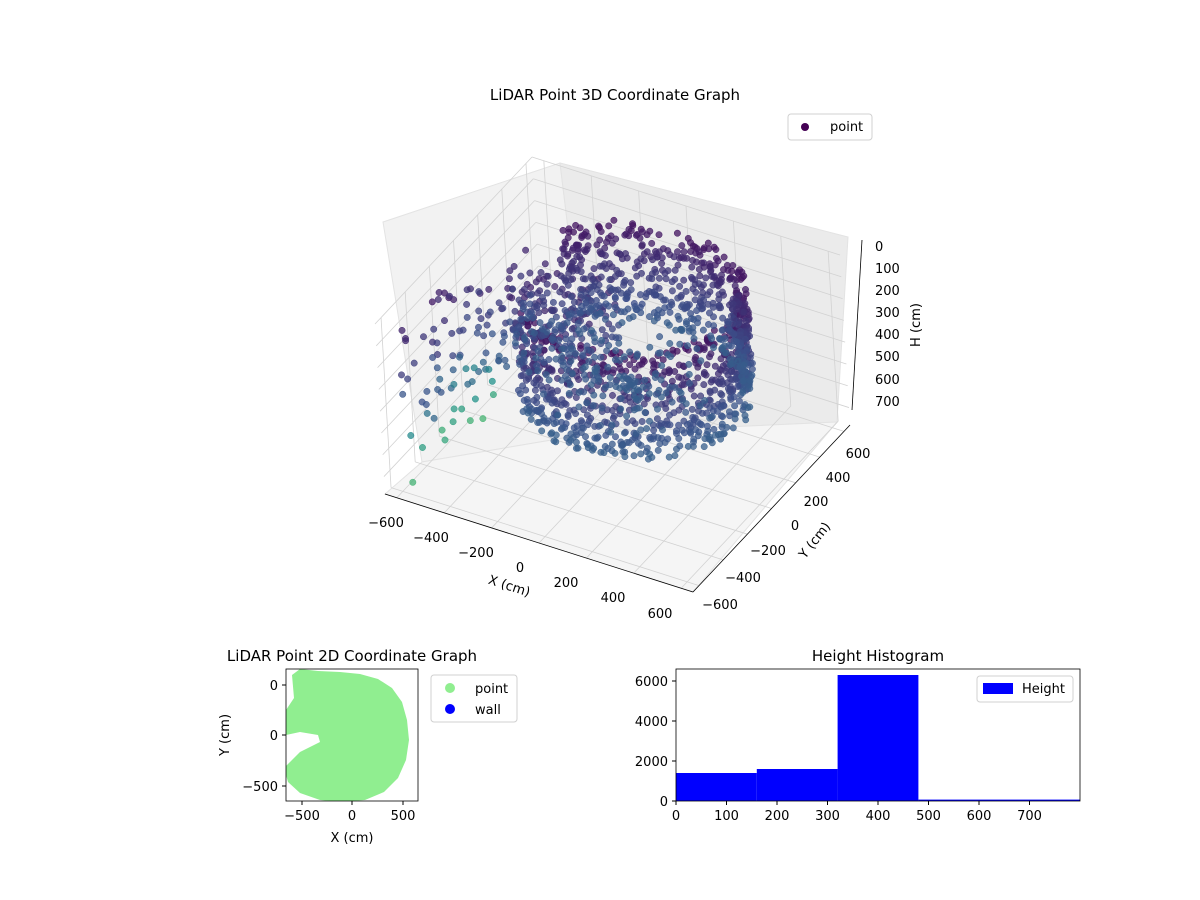 The width and height of the screenshot is (1200, 900). I want to click on z-ticks: 0 100 200 300 400 500 600 700 H (cm), so click(899, 325).